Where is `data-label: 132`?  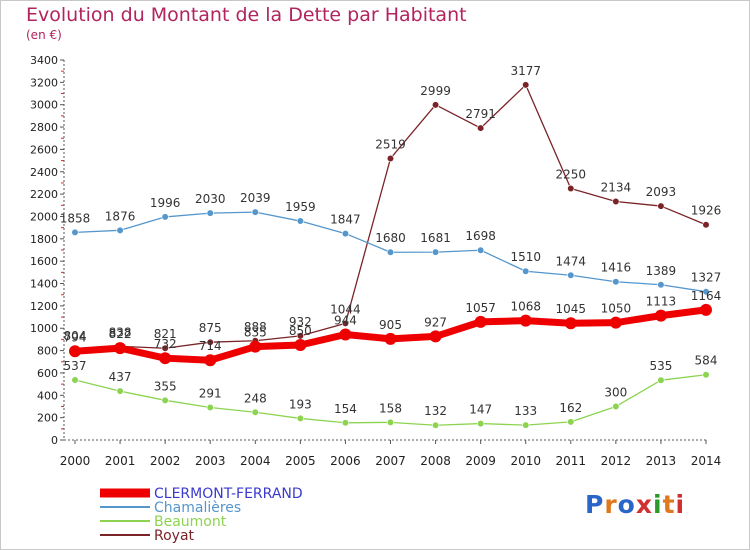
data-label: 132 is located at coordinates (435, 411).